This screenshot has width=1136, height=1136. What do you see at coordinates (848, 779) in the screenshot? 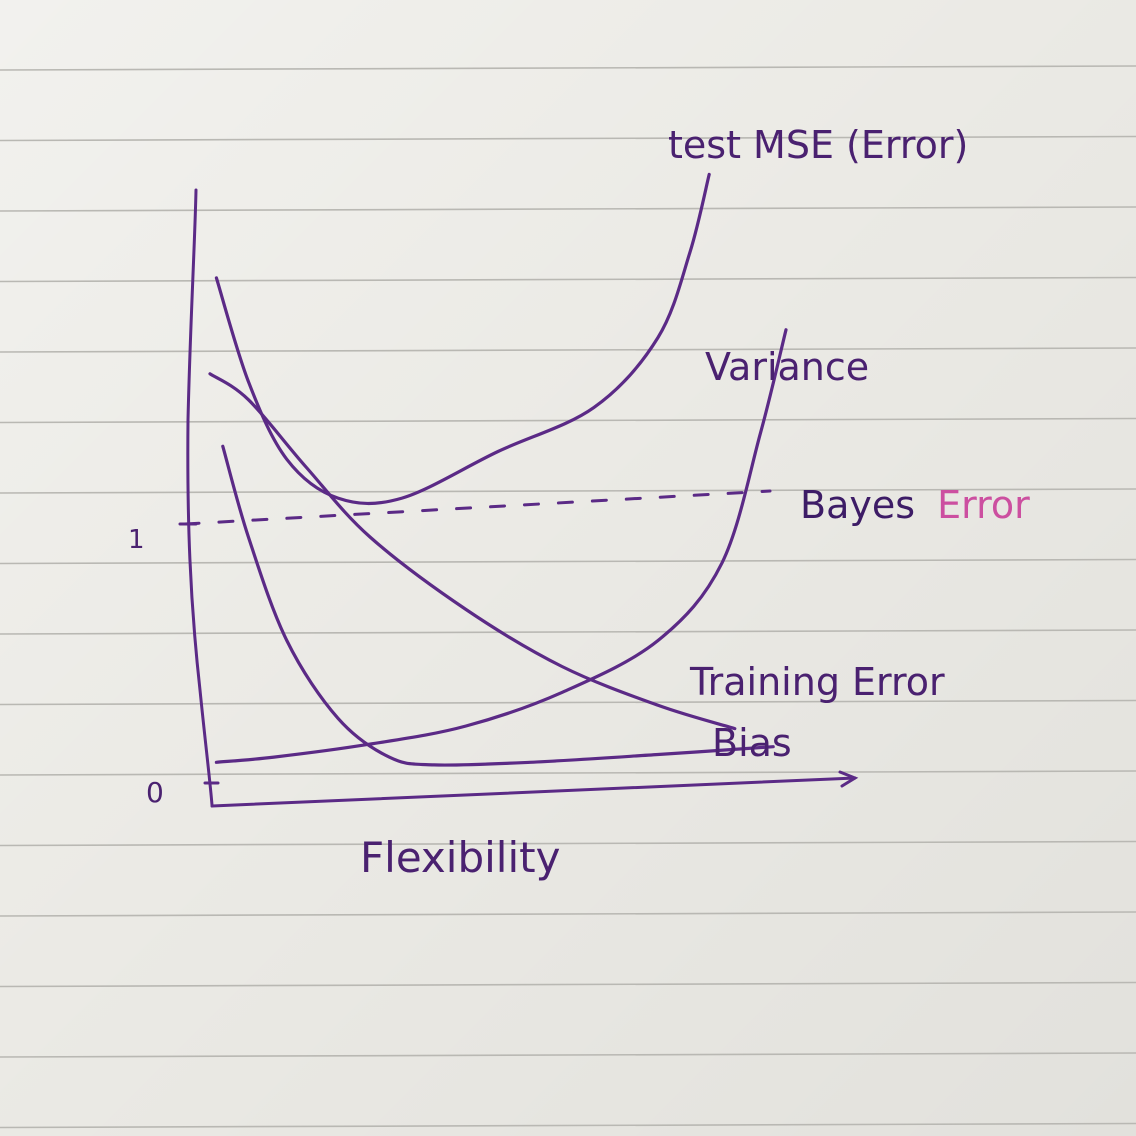
I see `x-axis-arrow` at bounding box center [848, 779].